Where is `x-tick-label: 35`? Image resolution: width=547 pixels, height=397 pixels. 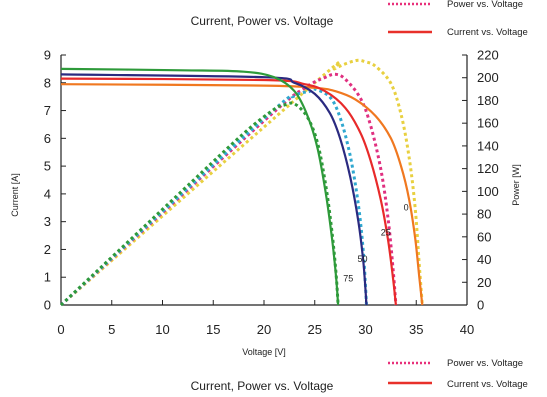 x-tick-label: 35 is located at coordinates (416, 329).